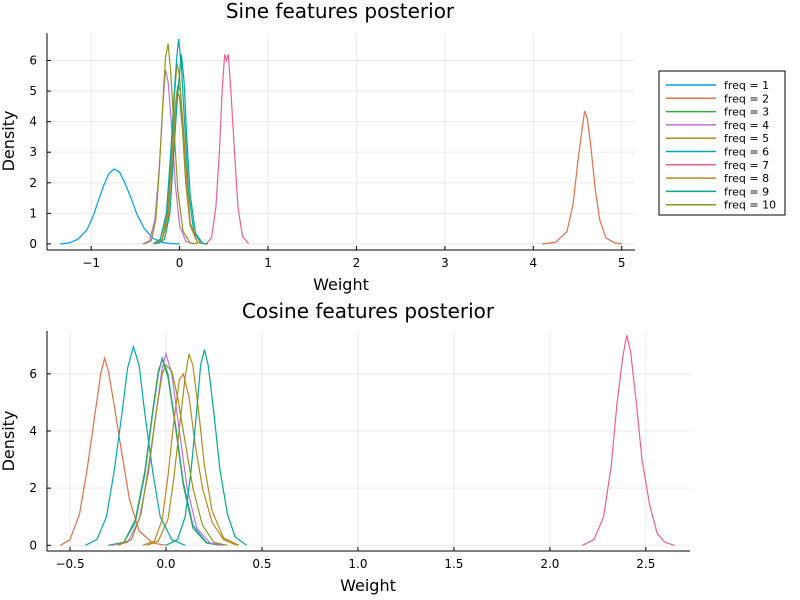  I want to click on cosine-x-tick-label: 0.5, so click(261, 564).